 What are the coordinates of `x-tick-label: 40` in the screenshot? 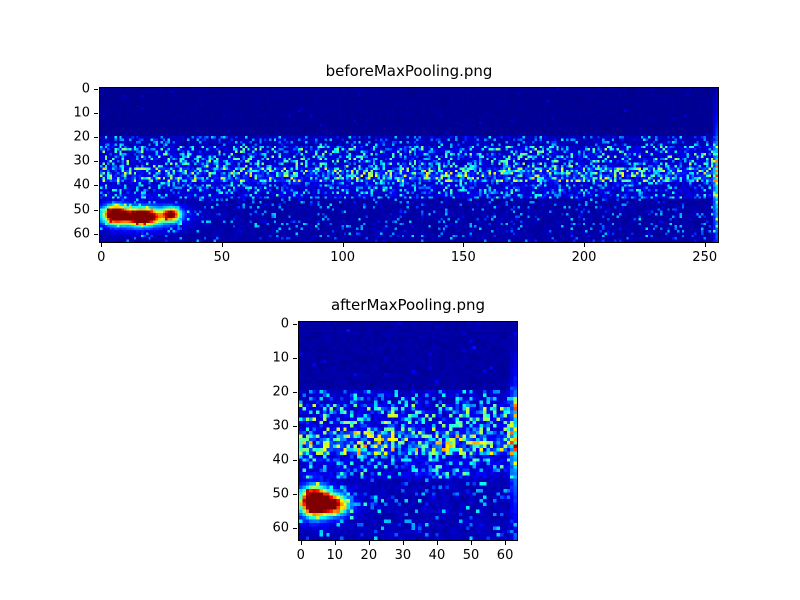 It's located at (437, 555).